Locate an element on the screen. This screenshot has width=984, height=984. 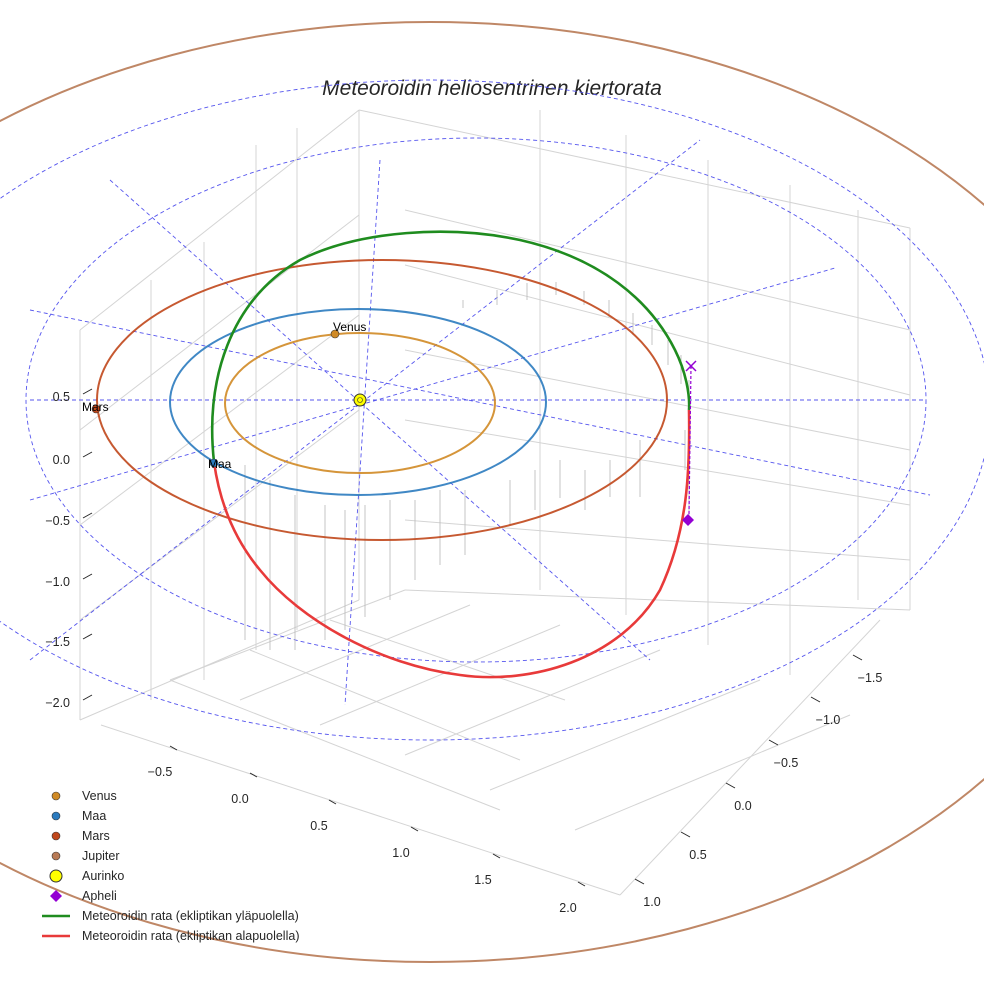
legend-item: Aurinko is located at coordinates (86, 876).